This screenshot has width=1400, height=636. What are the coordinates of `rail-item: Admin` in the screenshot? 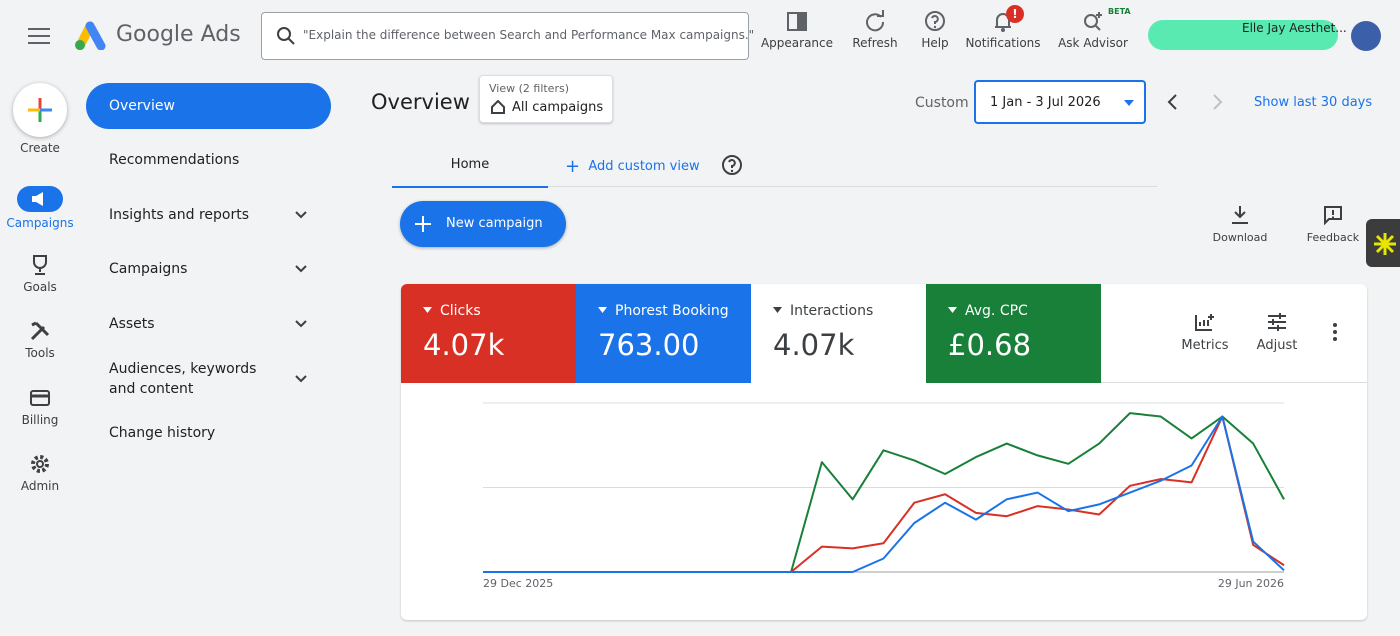 It's located at (40, 473).